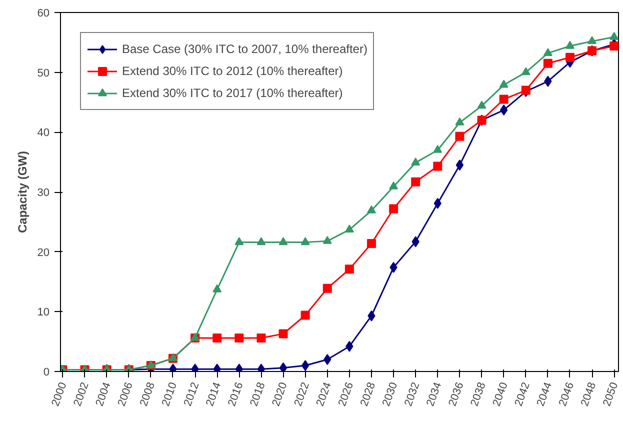 The image size is (623, 421). What do you see at coordinates (390, 394) in the screenshot?
I see `x-tick-label: 2030` at bounding box center [390, 394].